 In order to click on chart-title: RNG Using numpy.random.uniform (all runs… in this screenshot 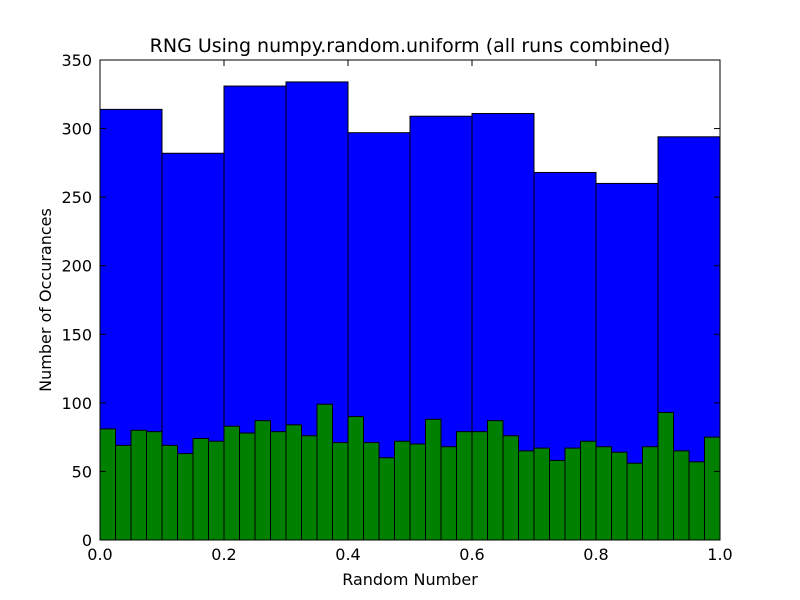, I will do `click(410, 46)`.